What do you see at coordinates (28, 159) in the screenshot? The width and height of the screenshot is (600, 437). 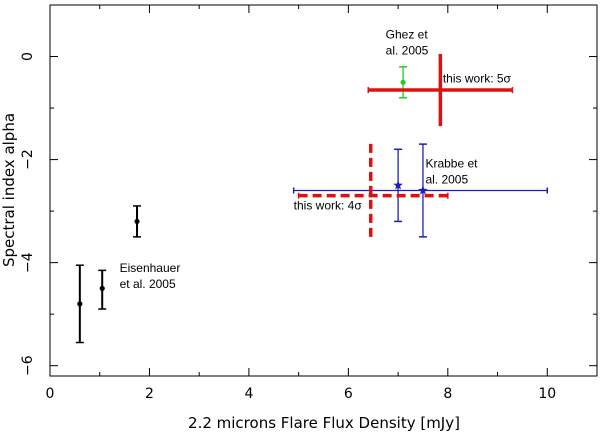 I see `y-tick-label: −2` at bounding box center [28, 159].